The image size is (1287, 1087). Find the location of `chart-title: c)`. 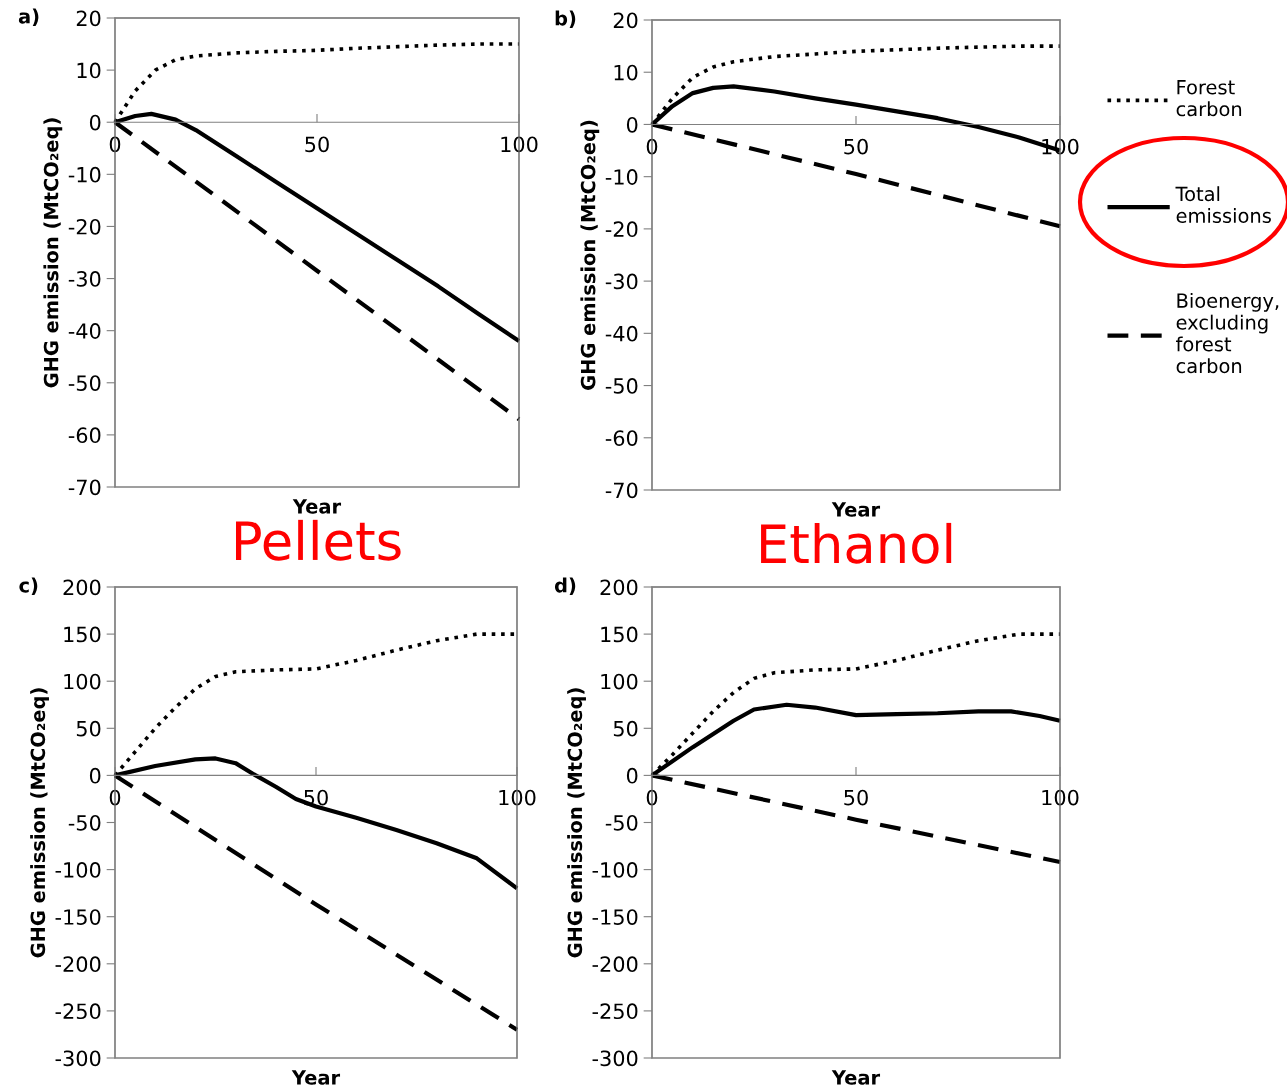

chart-title: c) is located at coordinates (28, 586).